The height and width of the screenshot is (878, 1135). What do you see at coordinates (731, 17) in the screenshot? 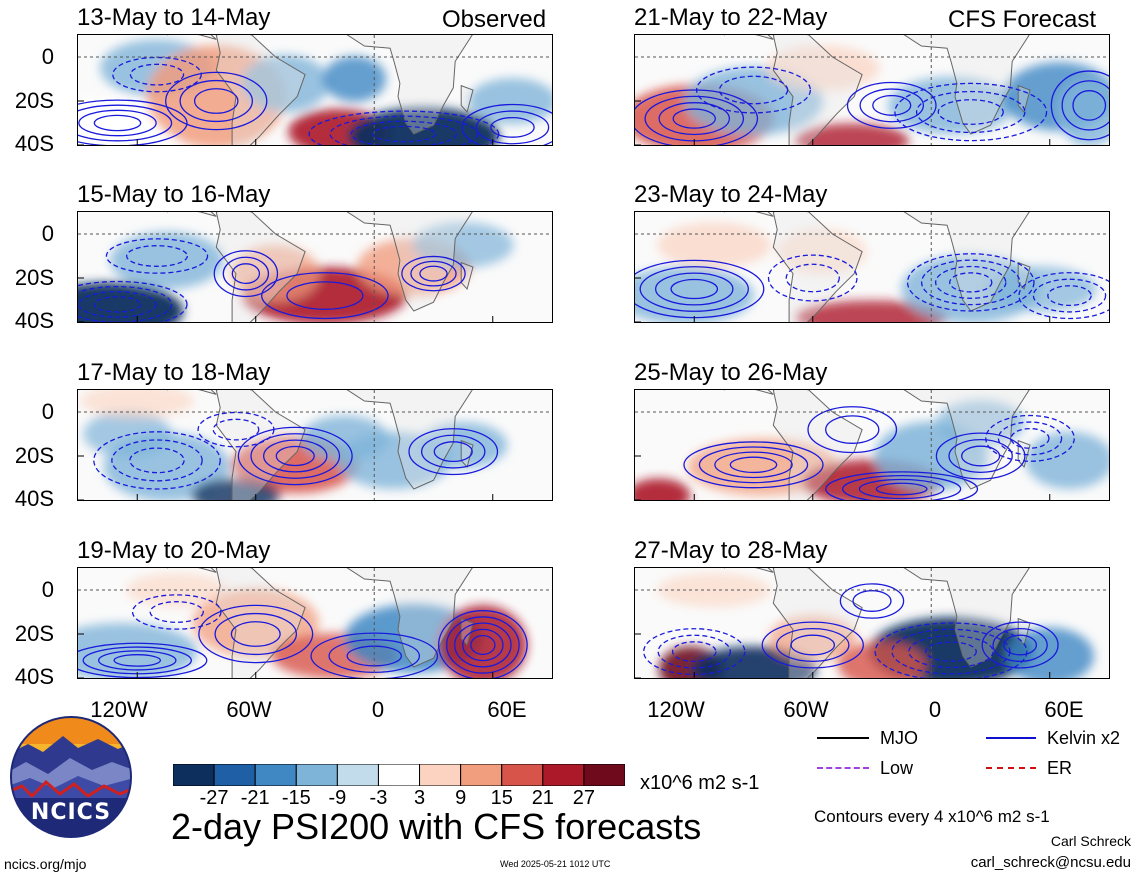
I see `panel-title-2: 21-May to 22-May` at bounding box center [731, 17].